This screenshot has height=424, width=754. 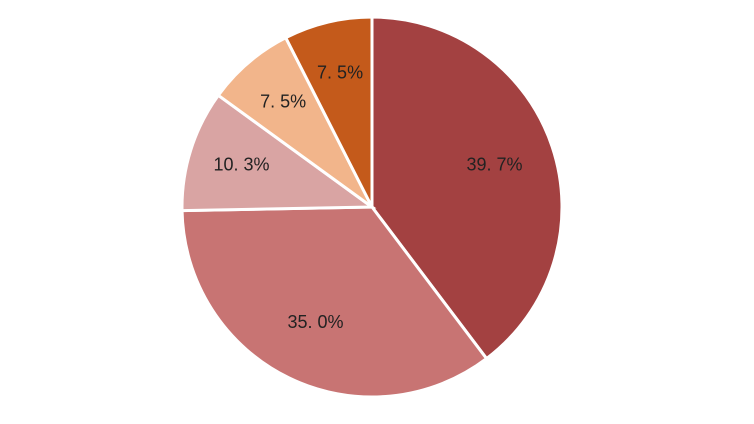 What do you see at coordinates (316, 322) in the screenshot?
I see `data-label: 35. 0%` at bounding box center [316, 322].